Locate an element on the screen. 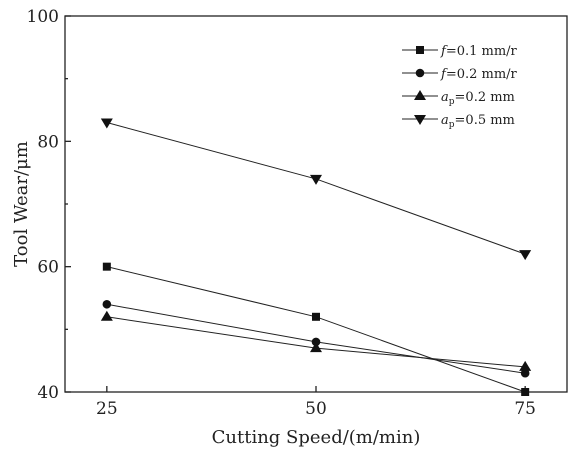 This screenshot has width=581, height=456. legend-label: f=0.1 mm/r is located at coordinates (479, 51).